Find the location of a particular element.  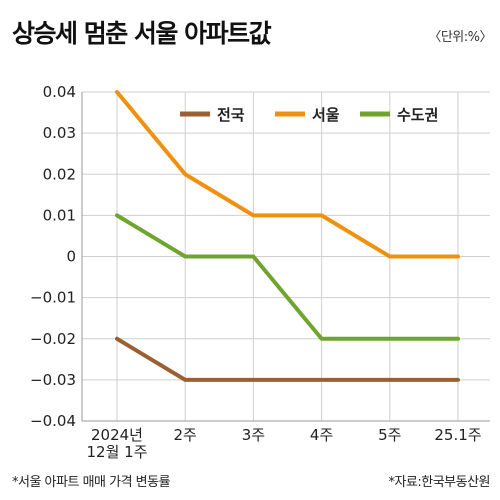

x-tick-label: 25.1주 is located at coordinates (457, 435).